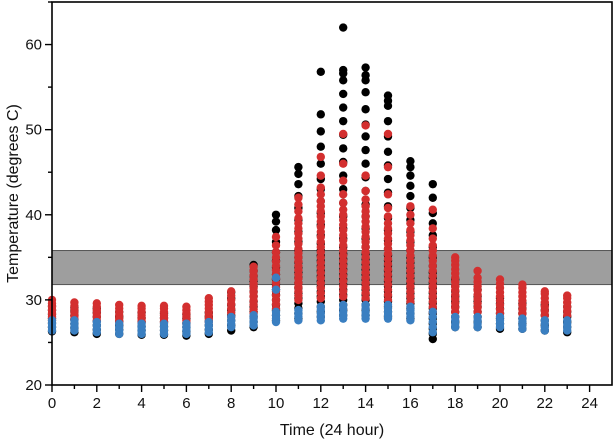 Image resolution: width=614 pixels, height=440 pixels. Describe the element at coordinates (320, 403) in the screenshot. I see `x-tick-label: 12` at that location.